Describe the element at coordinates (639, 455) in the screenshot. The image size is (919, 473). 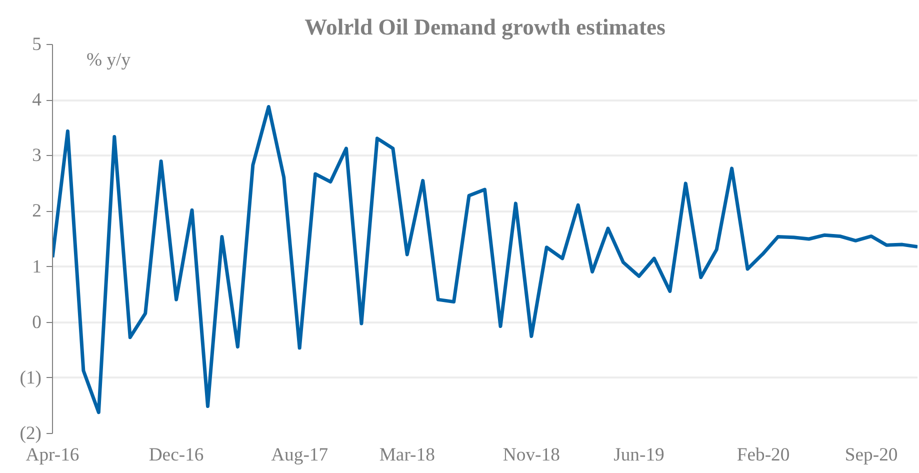
I see `x-tick-label: Jun-19` at that location.